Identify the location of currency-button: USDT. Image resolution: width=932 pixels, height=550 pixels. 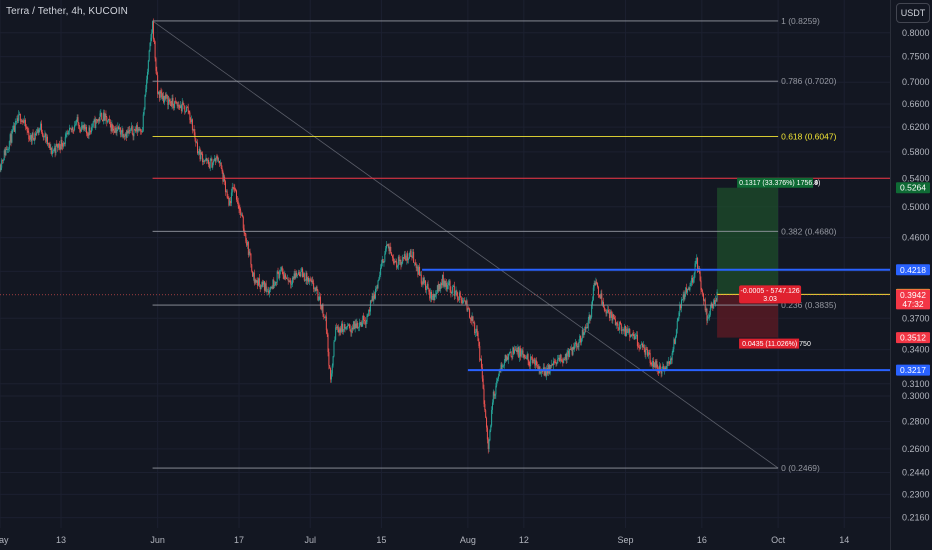
(913, 13).